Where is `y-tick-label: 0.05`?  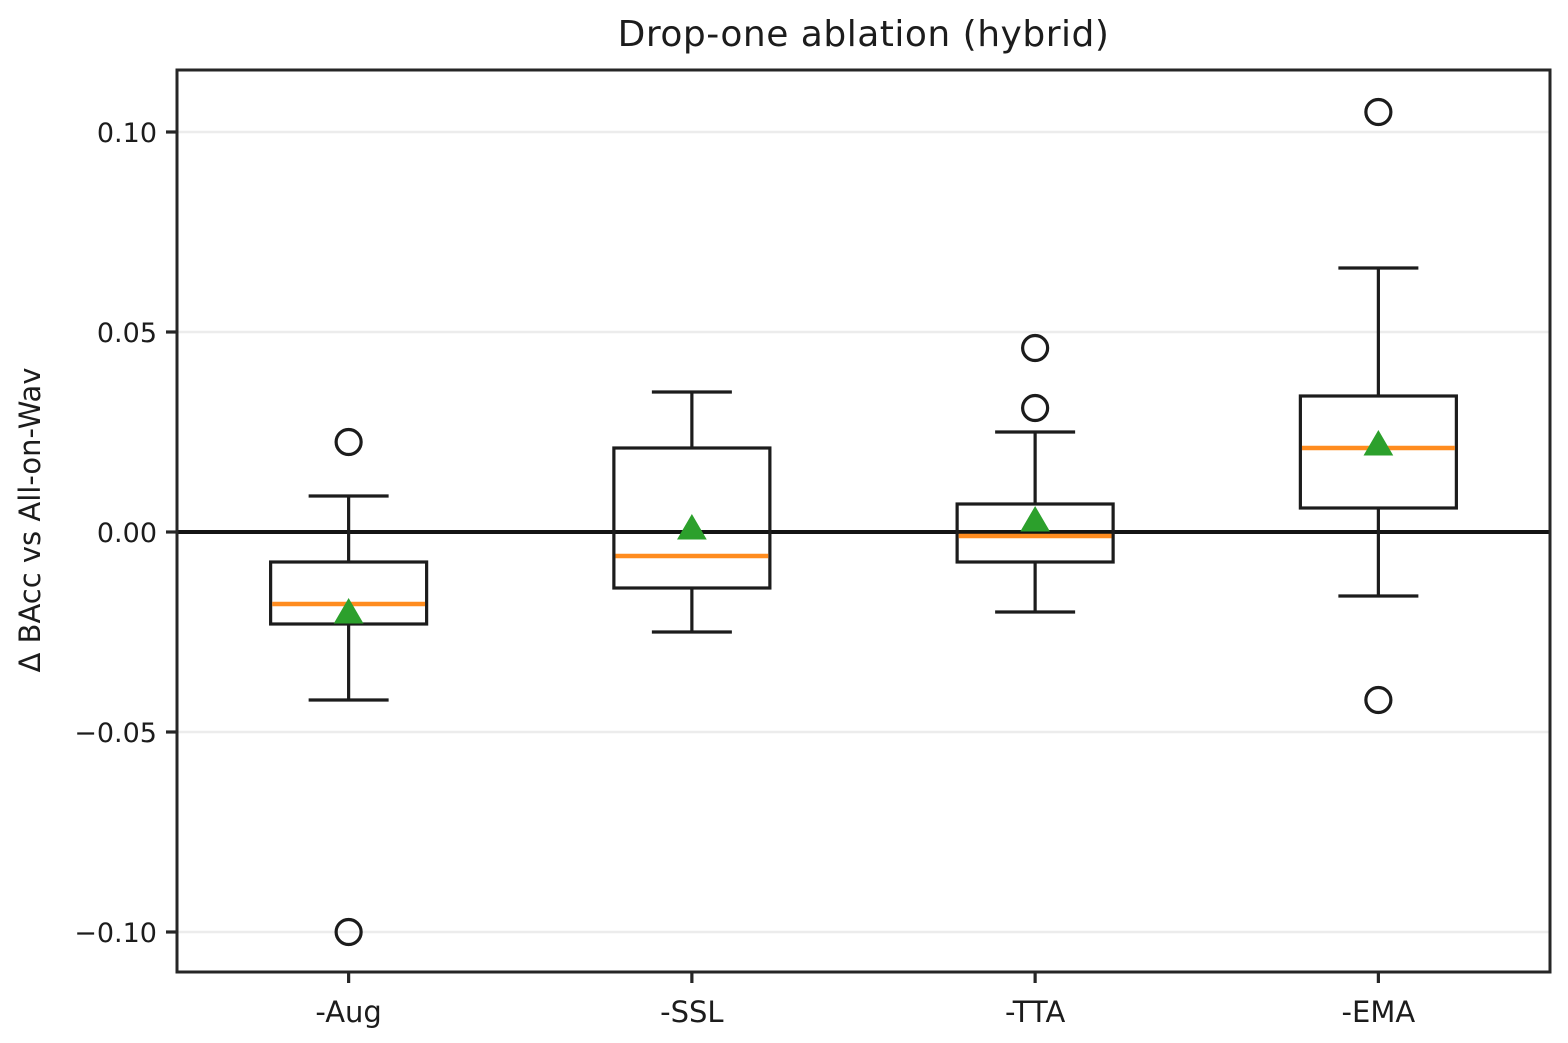 y-tick-label: 0.05 is located at coordinates (127, 333).